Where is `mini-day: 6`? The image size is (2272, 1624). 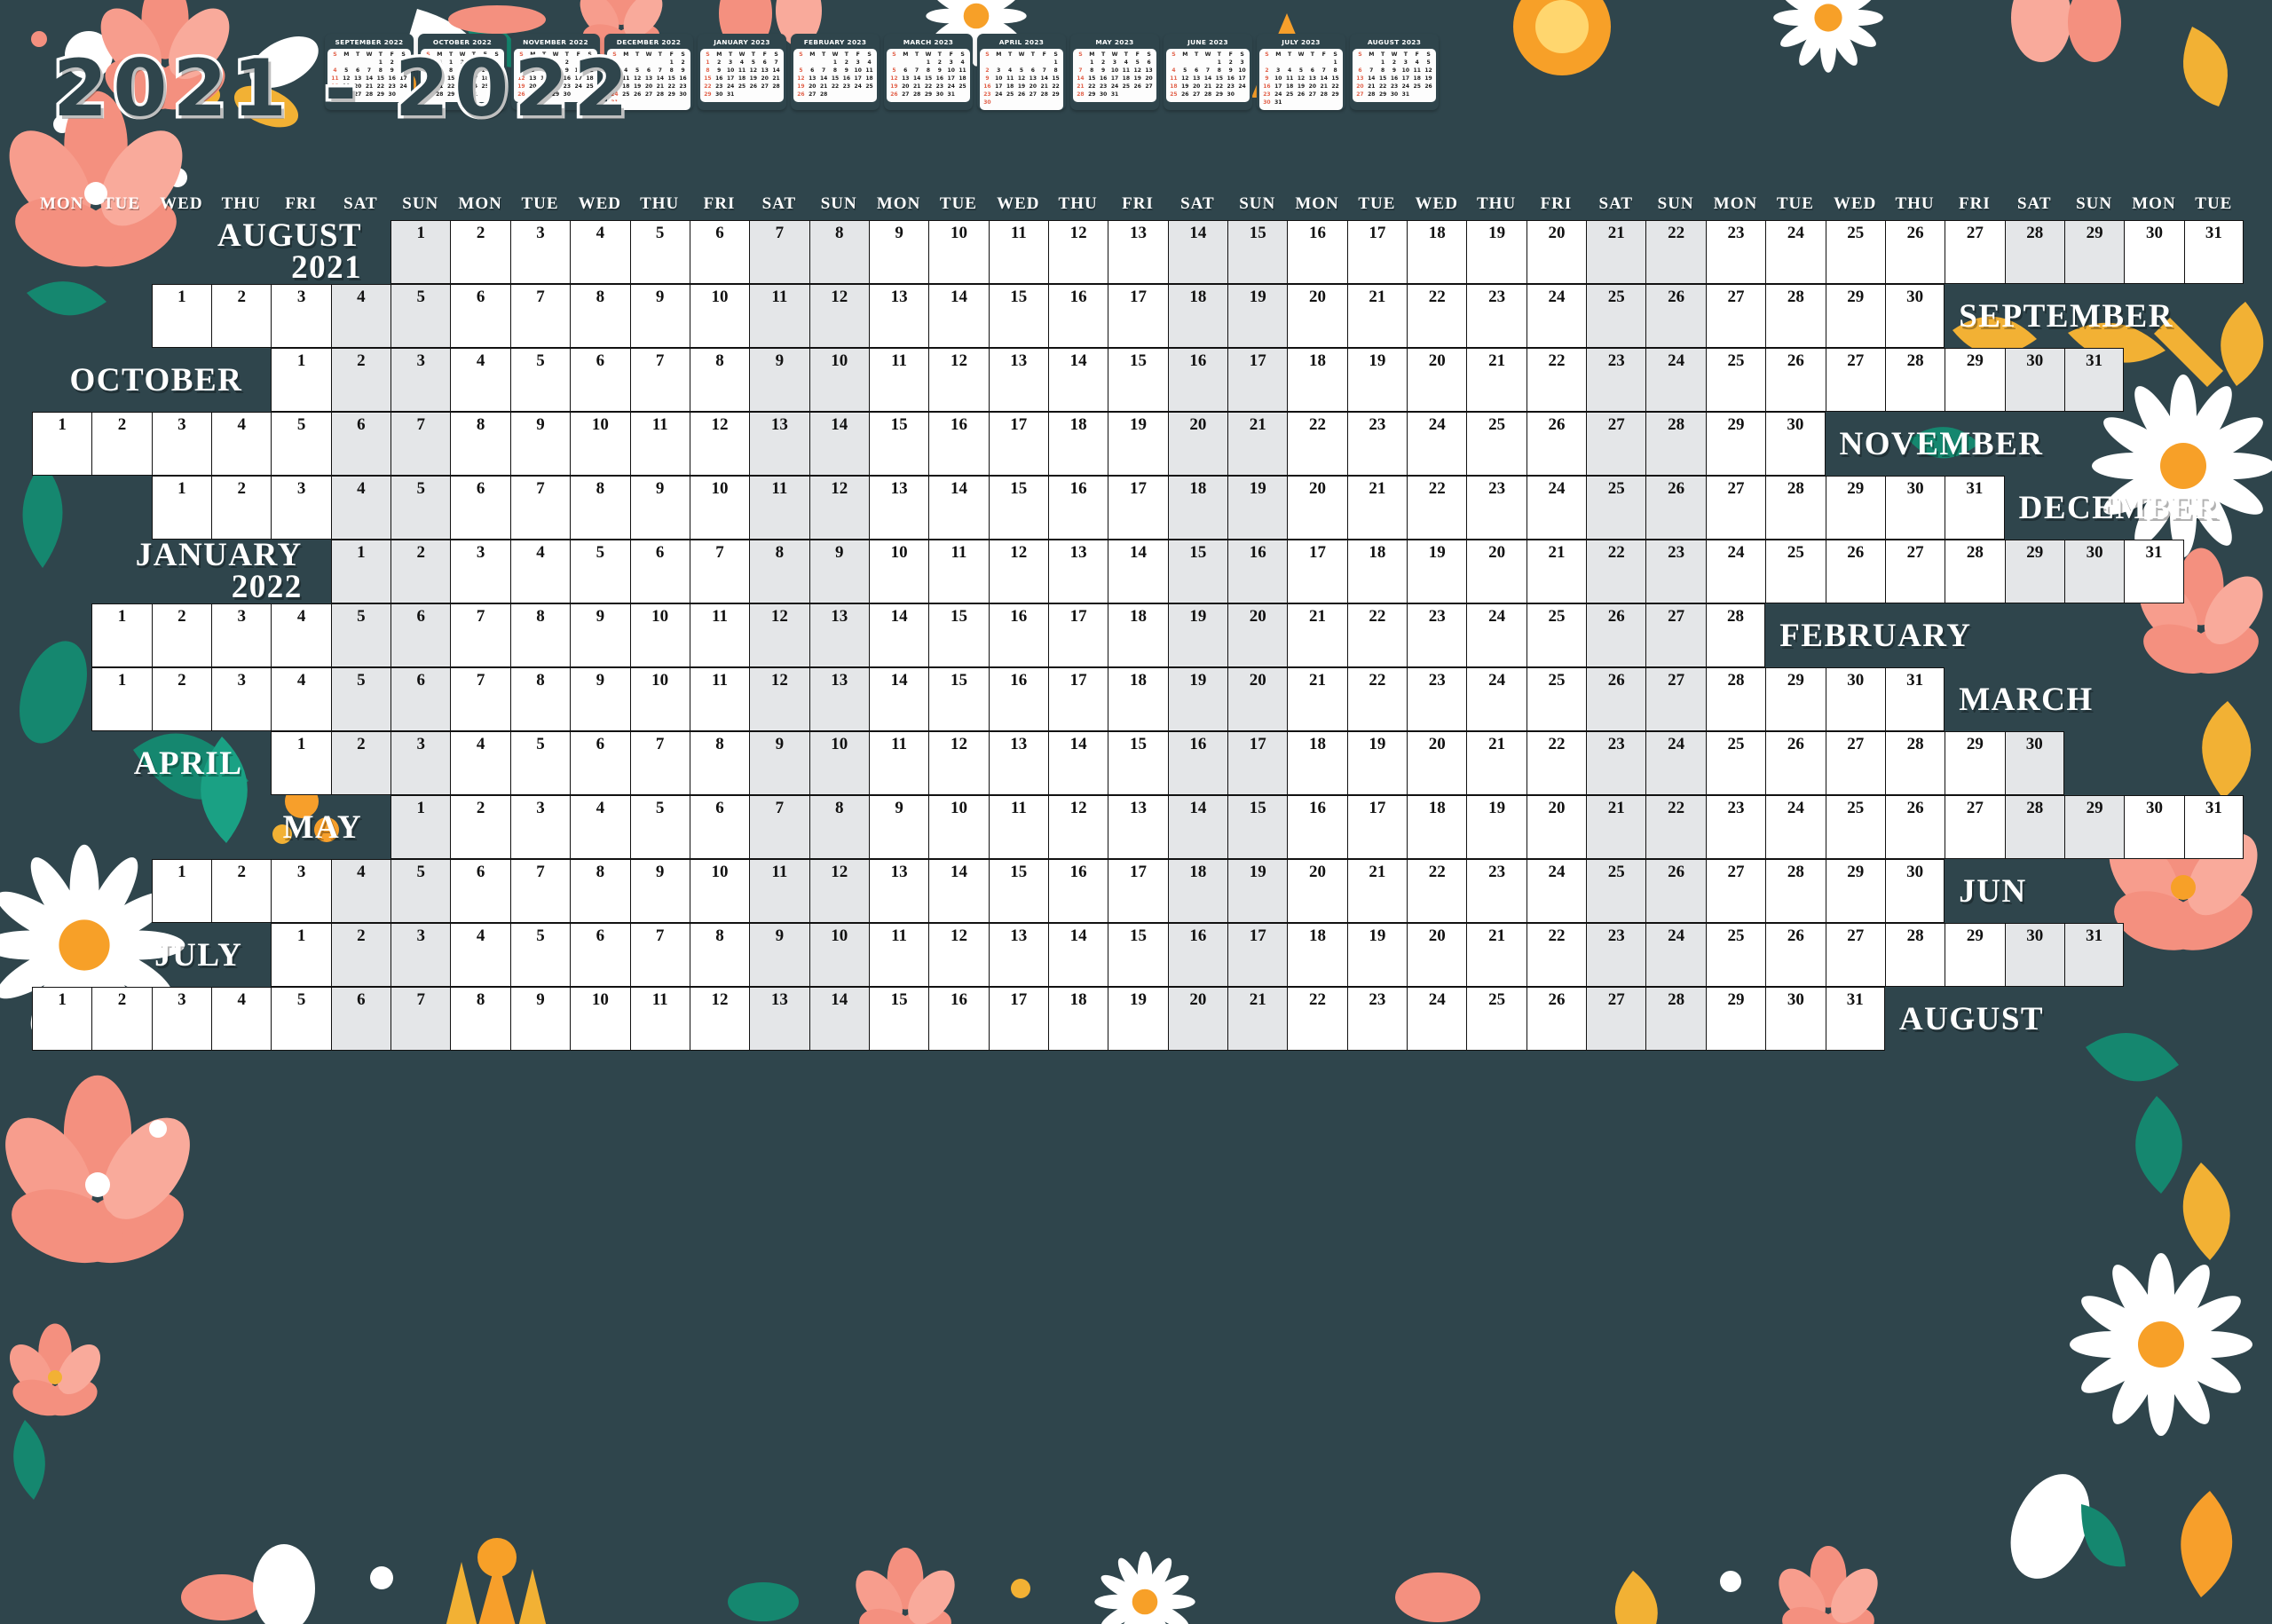
mini-day: 6 is located at coordinates (1032, 70).